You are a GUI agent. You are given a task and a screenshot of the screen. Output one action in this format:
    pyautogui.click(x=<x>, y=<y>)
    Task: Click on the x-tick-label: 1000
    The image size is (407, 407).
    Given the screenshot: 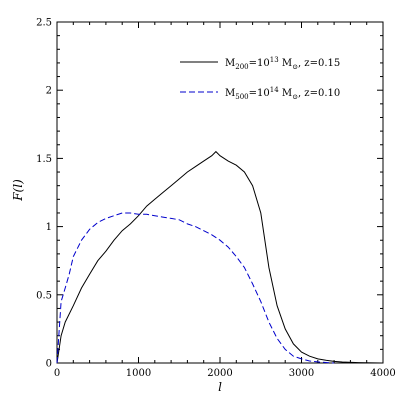 What is the action you would take?
    pyautogui.click(x=138, y=373)
    